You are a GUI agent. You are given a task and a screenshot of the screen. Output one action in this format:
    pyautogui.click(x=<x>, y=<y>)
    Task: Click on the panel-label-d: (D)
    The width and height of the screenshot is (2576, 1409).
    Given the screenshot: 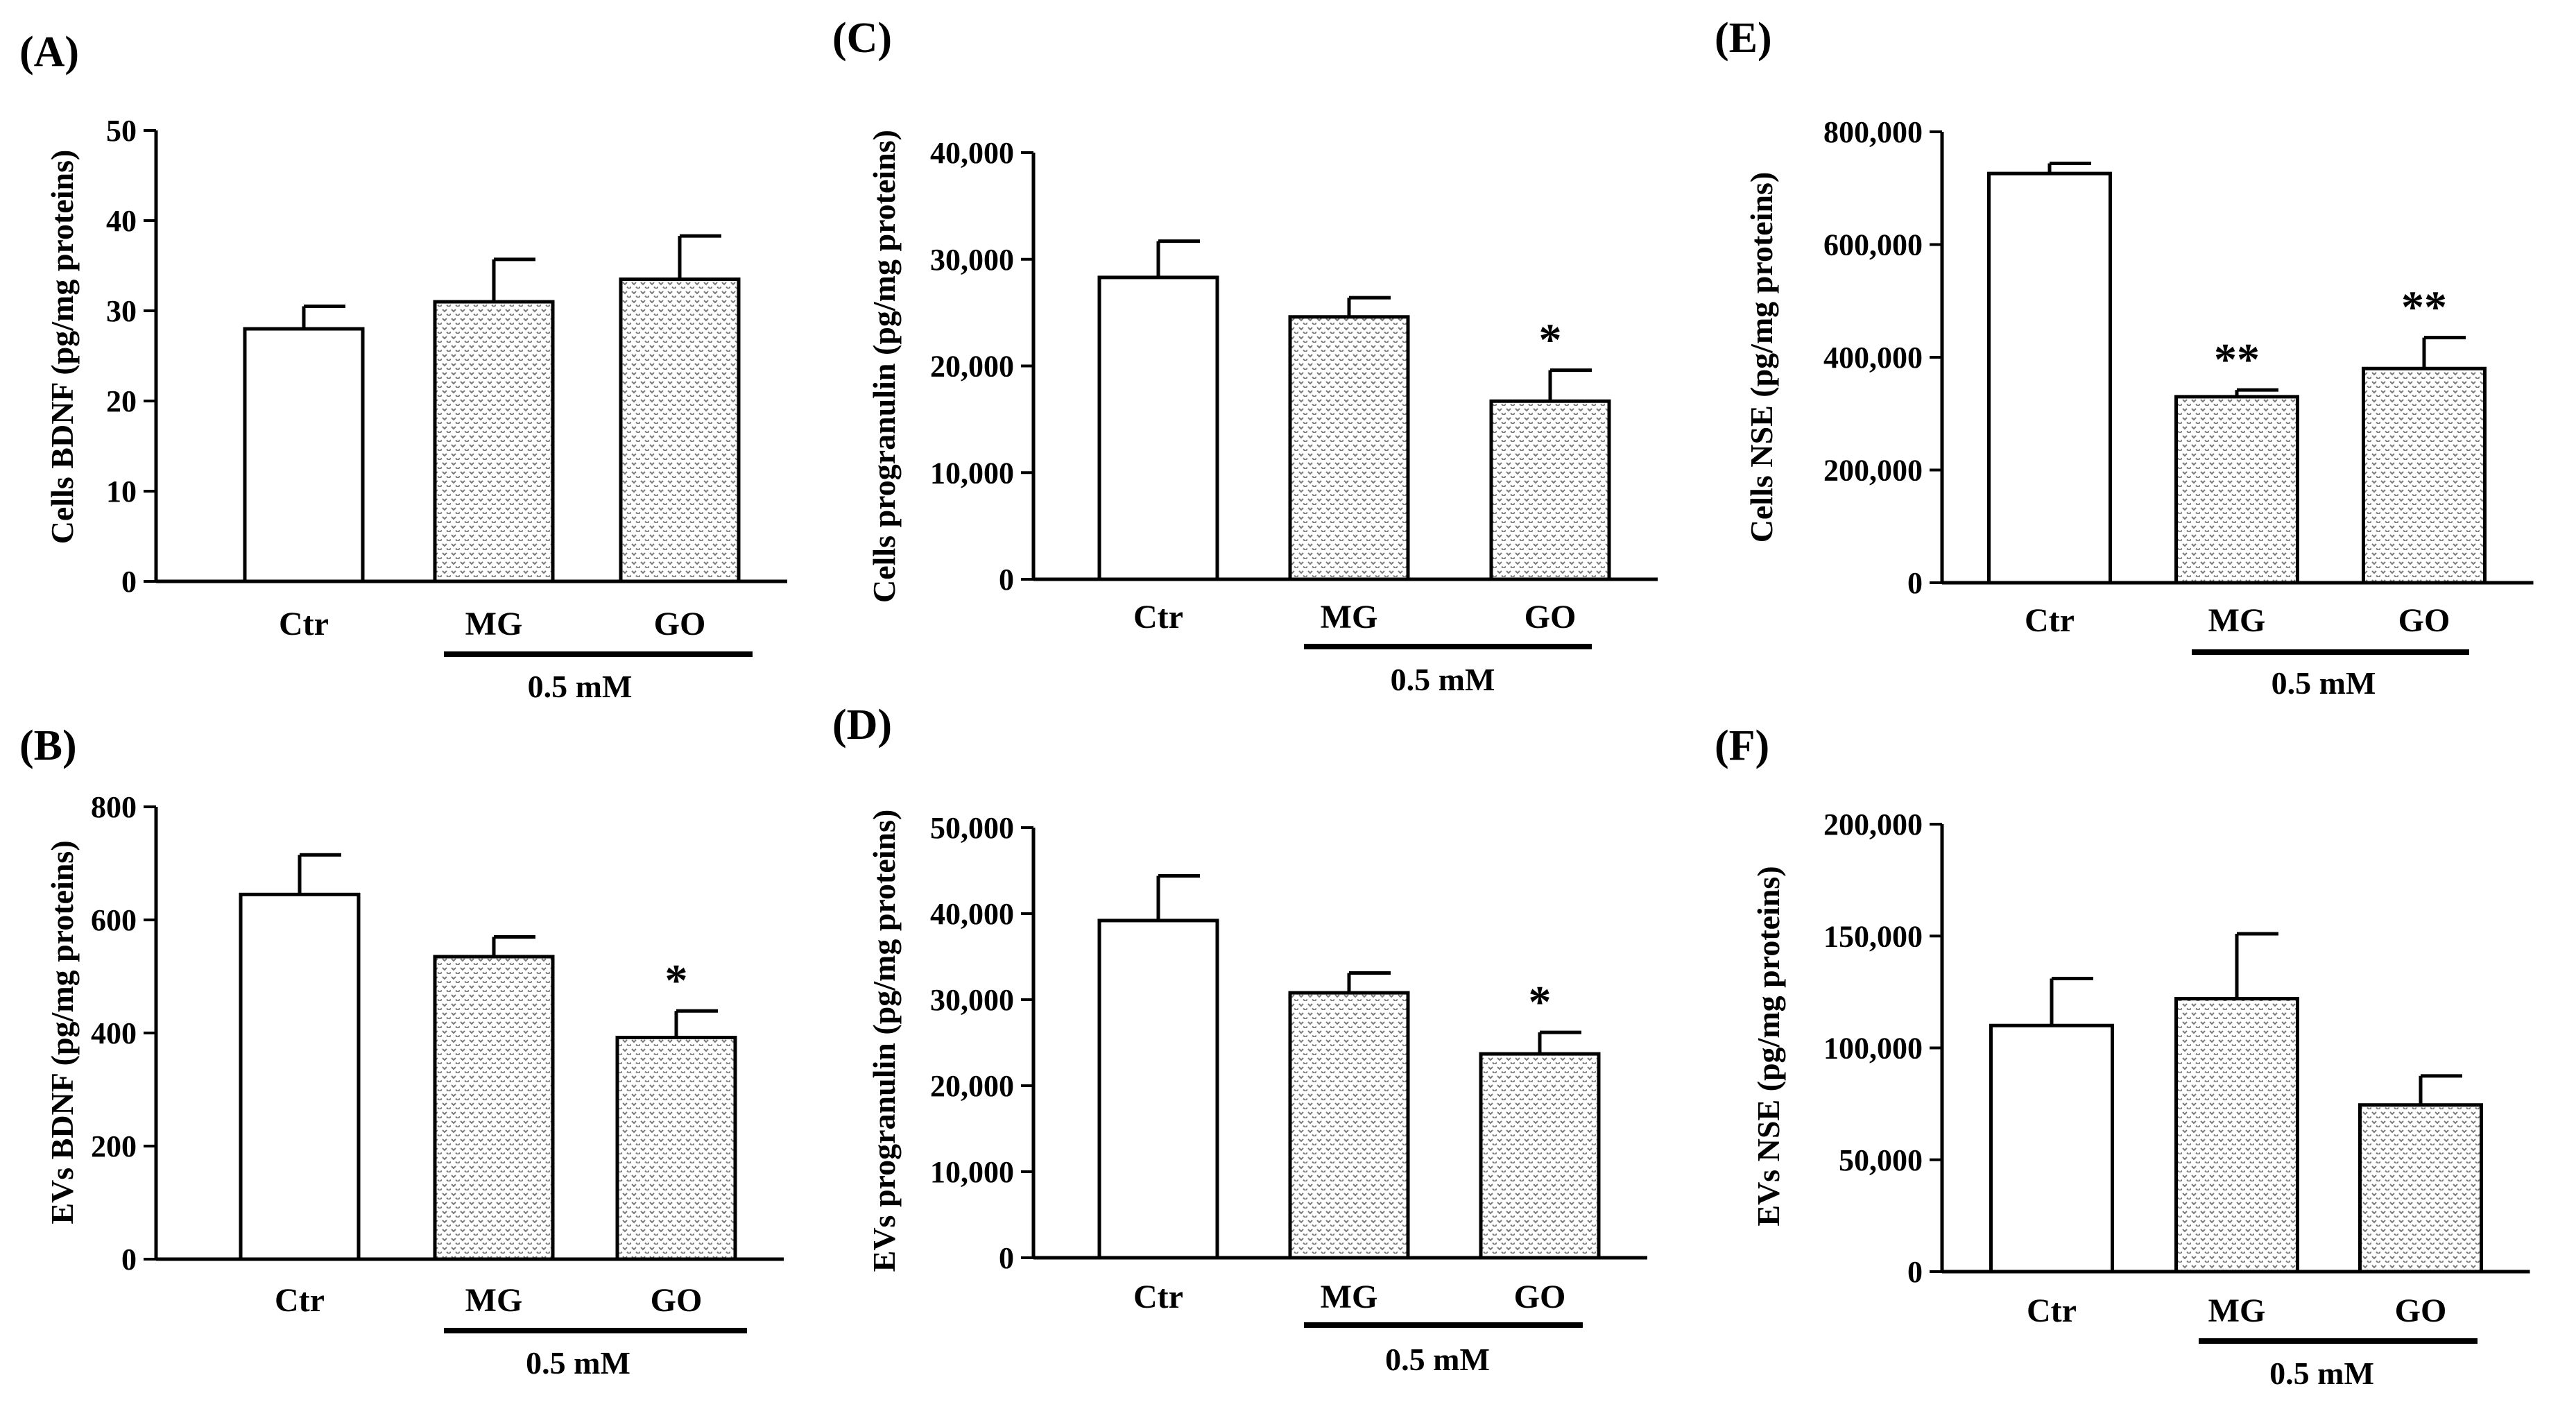 What is the action you would take?
    pyautogui.click(x=862, y=725)
    